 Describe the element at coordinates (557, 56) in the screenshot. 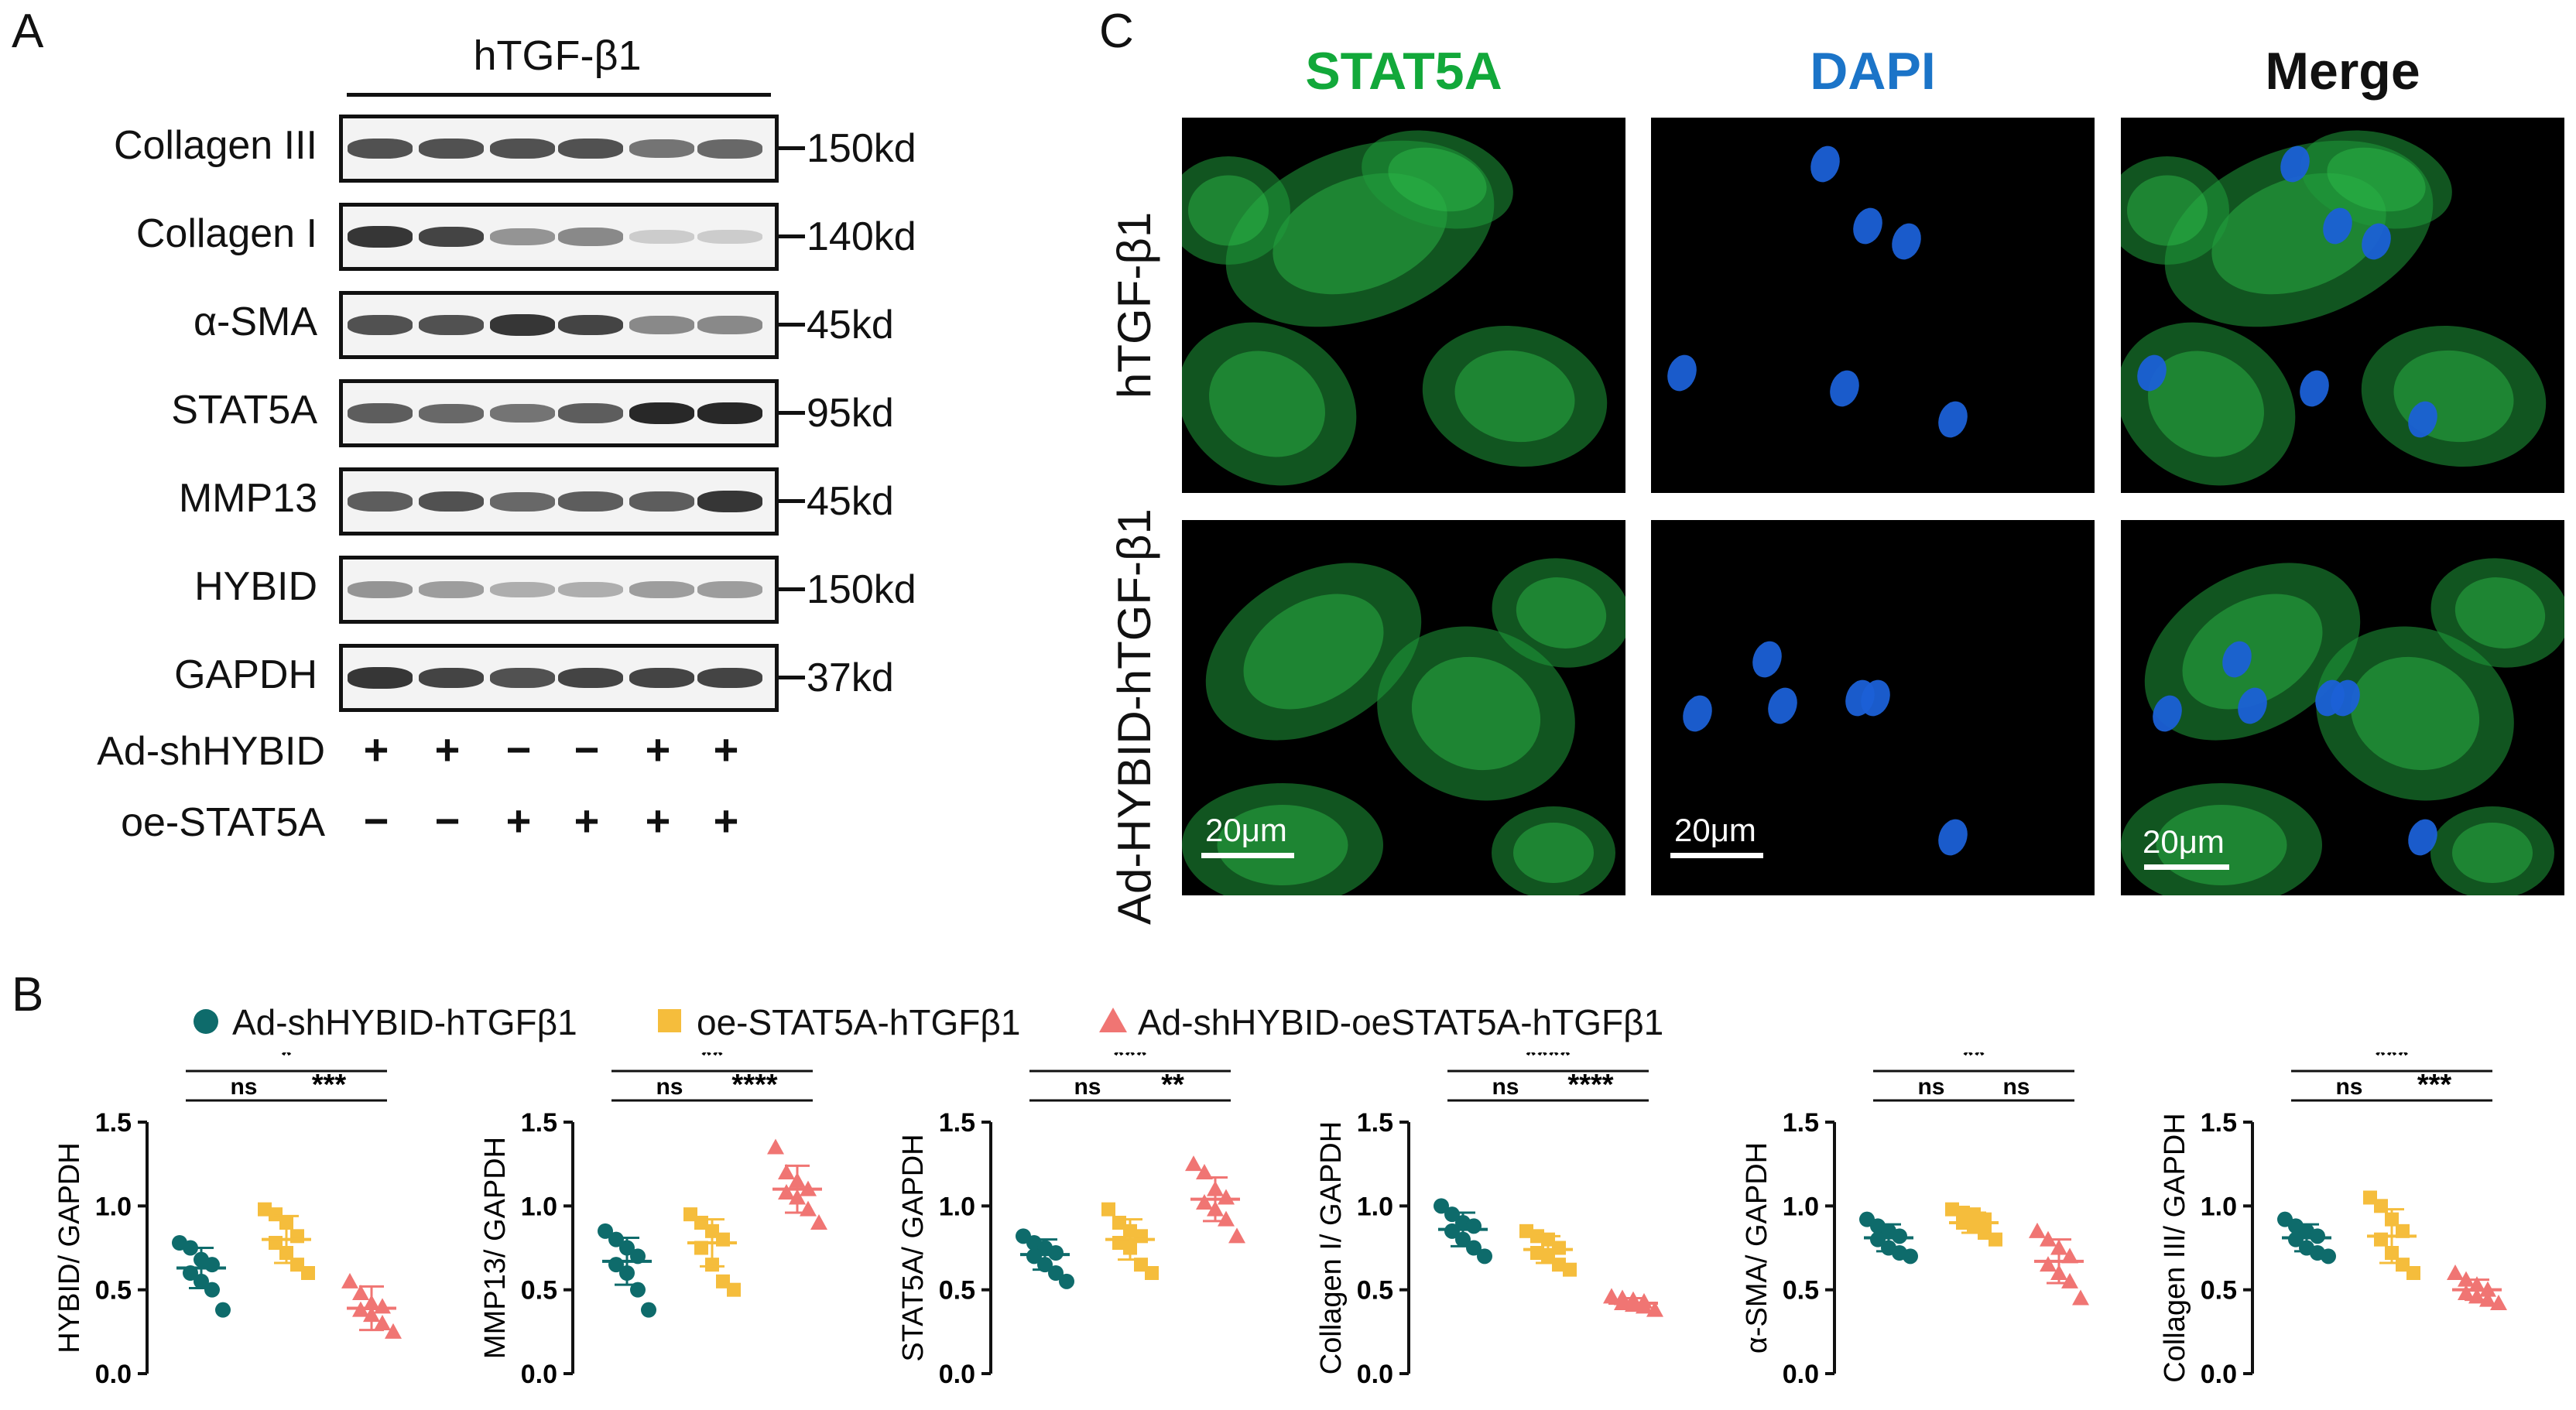

I see `treatment-header: hTGF-β1` at that location.